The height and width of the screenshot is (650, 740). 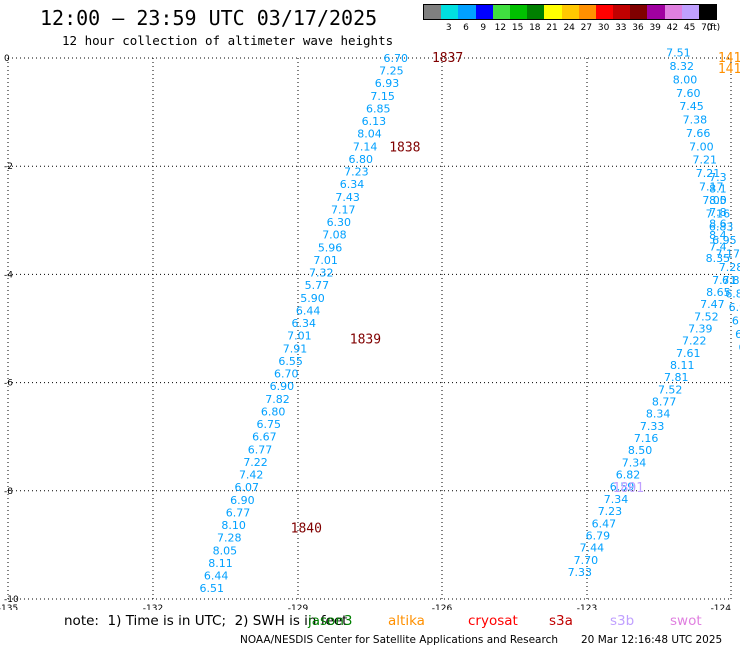 What do you see at coordinates (295, 348) in the screenshot?
I see `wave-height-value: 7.91` at bounding box center [295, 348].